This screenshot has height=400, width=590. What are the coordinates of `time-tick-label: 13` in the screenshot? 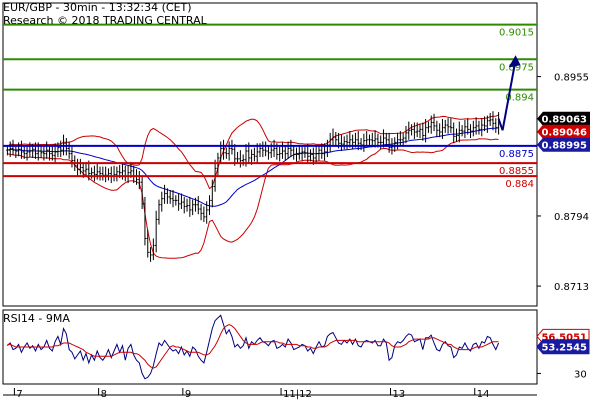 It's located at (399, 394).